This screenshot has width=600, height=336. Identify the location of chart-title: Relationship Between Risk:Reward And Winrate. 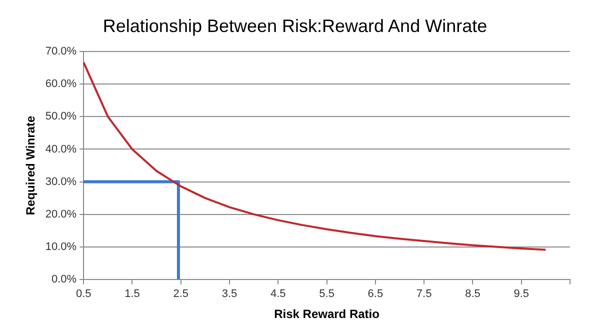
(295, 26).